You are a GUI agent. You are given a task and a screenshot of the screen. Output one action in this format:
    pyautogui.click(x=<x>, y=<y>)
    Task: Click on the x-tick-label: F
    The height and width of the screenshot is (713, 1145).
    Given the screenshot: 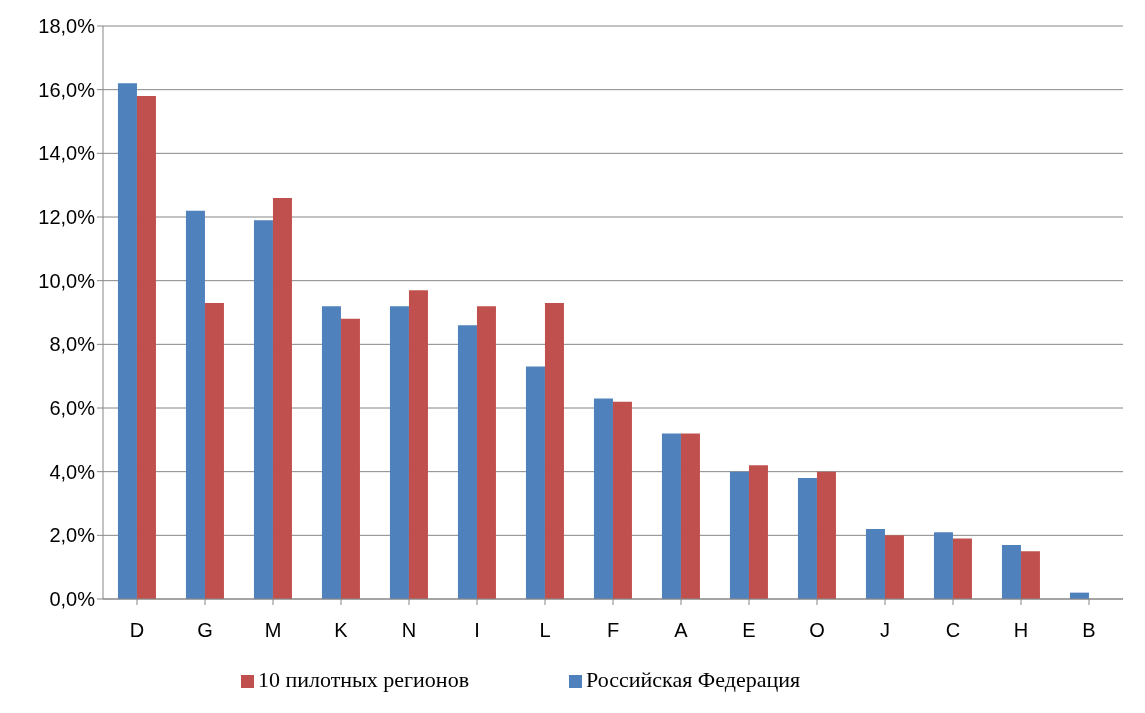 What is the action you would take?
    pyautogui.click(x=613, y=630)
    